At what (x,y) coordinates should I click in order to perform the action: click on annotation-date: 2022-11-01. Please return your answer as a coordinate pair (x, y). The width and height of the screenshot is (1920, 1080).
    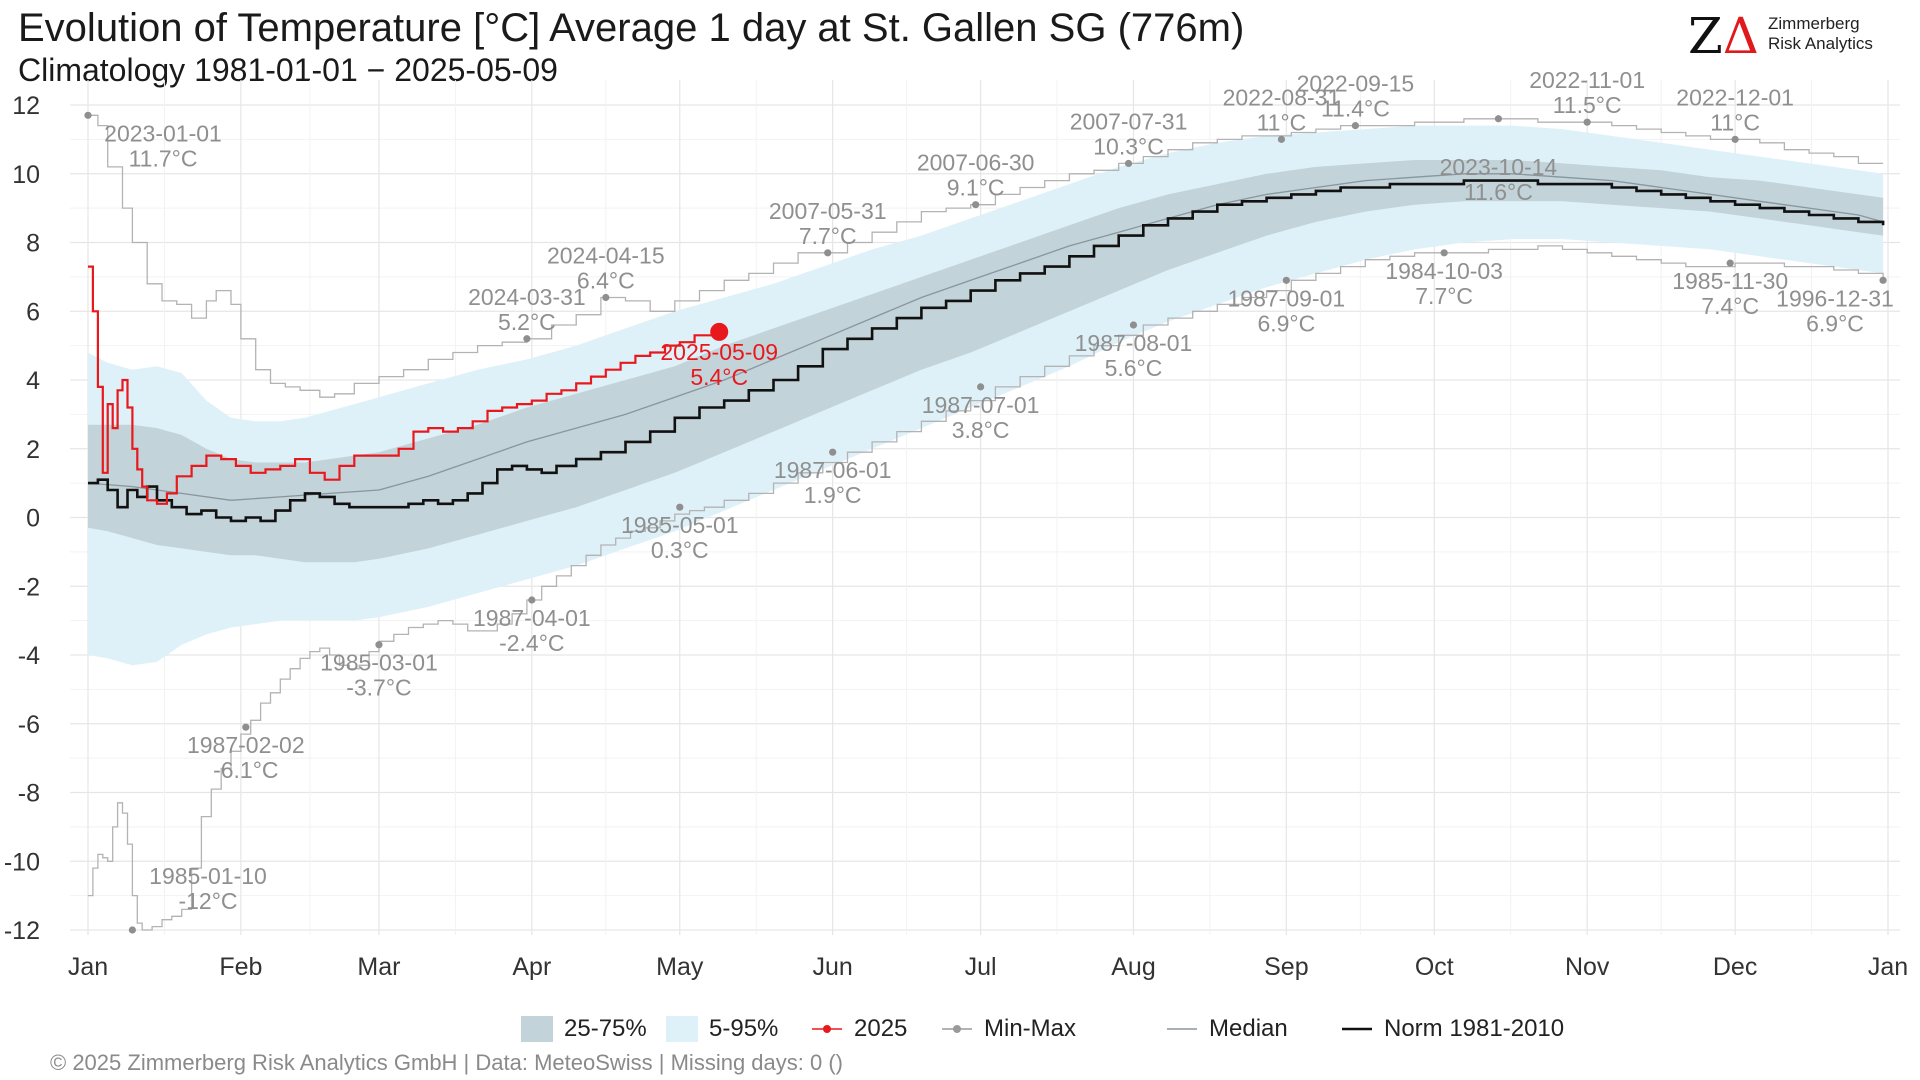
    Looking at the image, I should click on (1587, 80).